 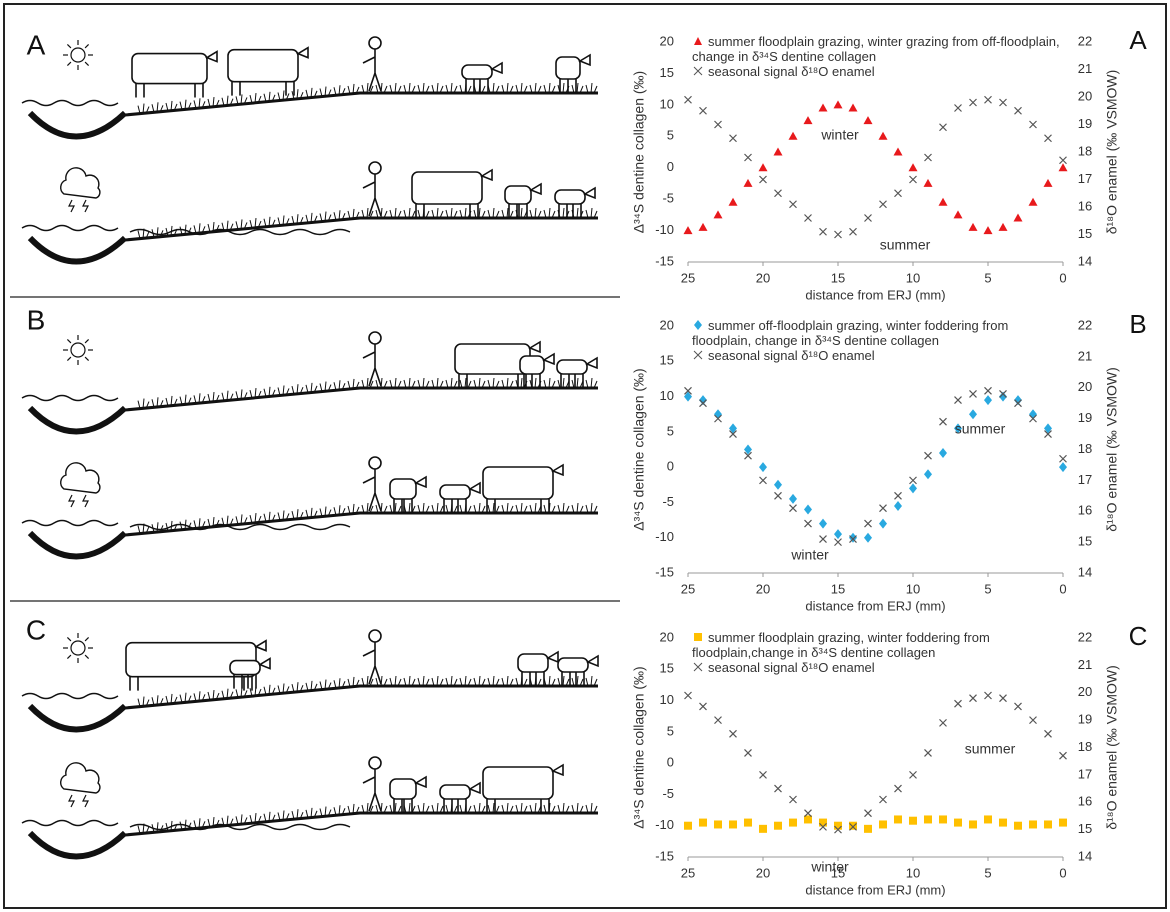 I want to click on x-tick-label: 20, so click(x=763, y=872).